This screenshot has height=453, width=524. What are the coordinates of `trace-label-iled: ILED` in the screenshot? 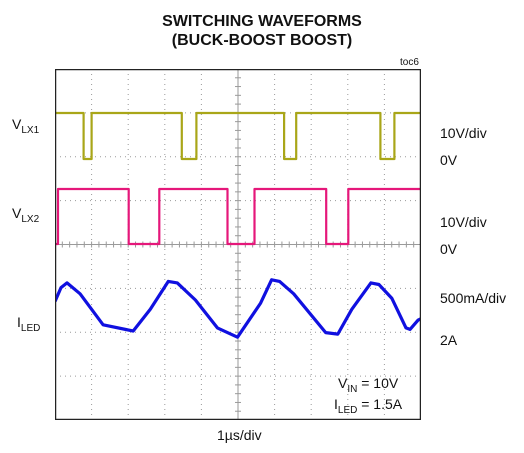 It's located at (29, 324).